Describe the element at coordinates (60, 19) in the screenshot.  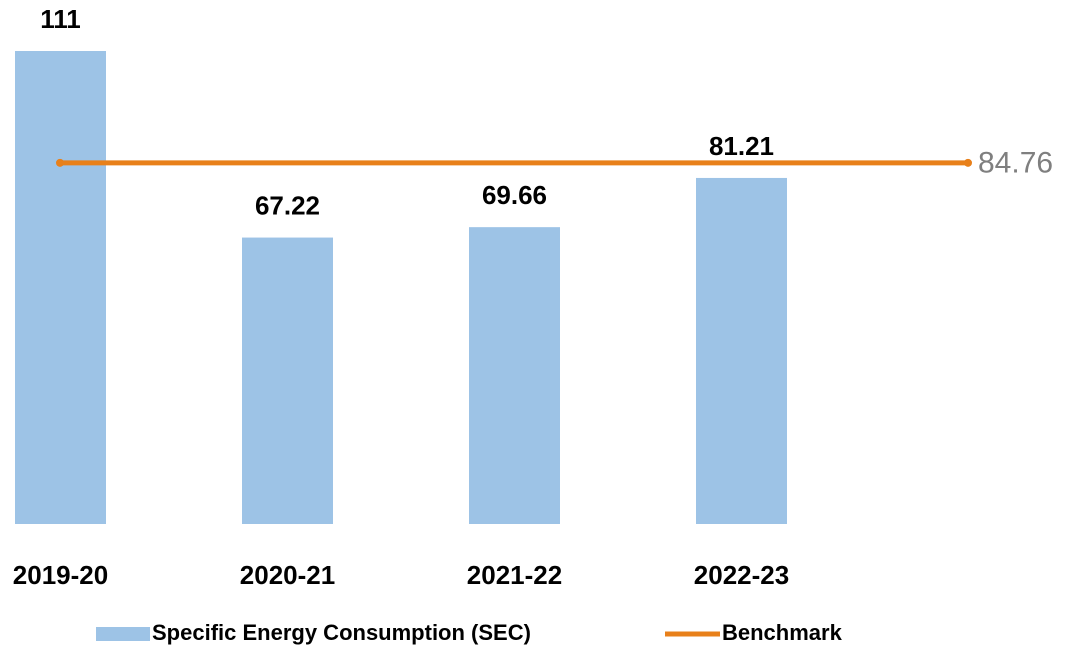
I see `data-label: 111` at that location.